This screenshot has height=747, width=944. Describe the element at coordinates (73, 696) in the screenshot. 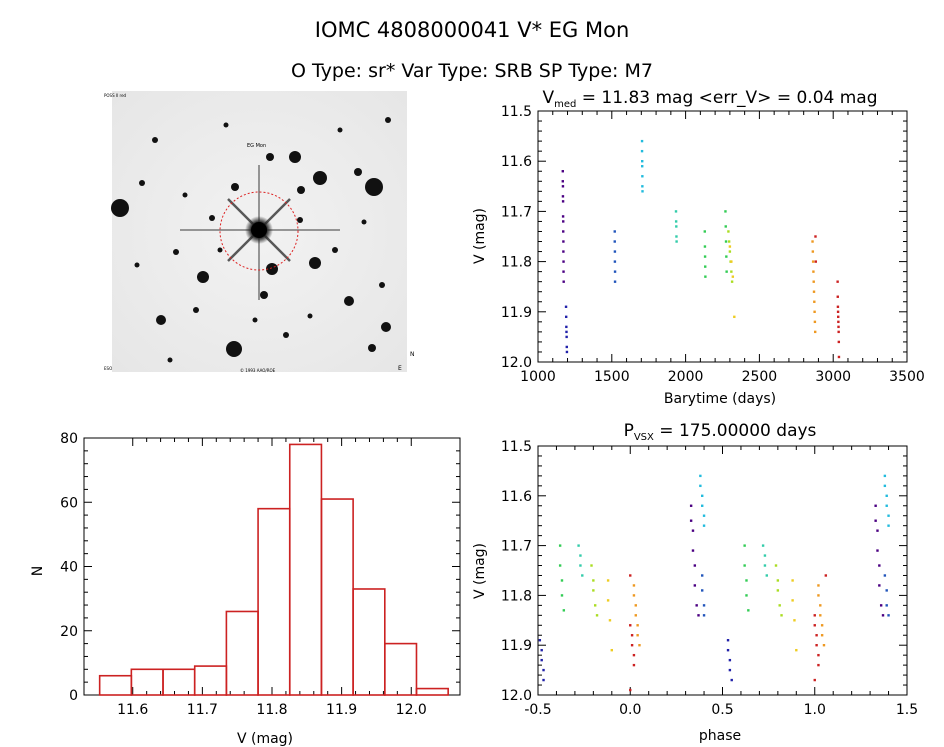

I see `histogram-ytick-label: 0` at that location.